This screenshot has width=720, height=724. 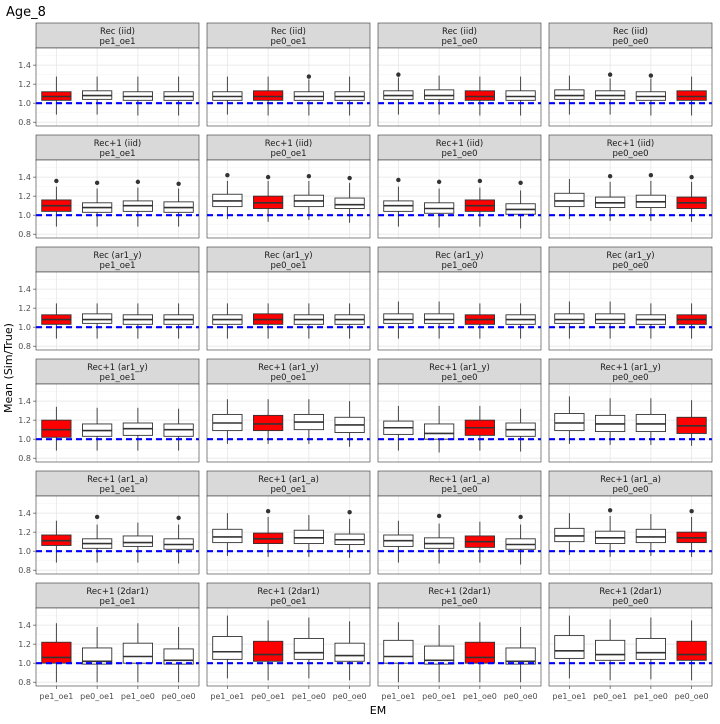 What do you see at coordinates (24, 625) in the screenshot?
I see `y-tick-label: 1.4` at bounding box center [24, 625].